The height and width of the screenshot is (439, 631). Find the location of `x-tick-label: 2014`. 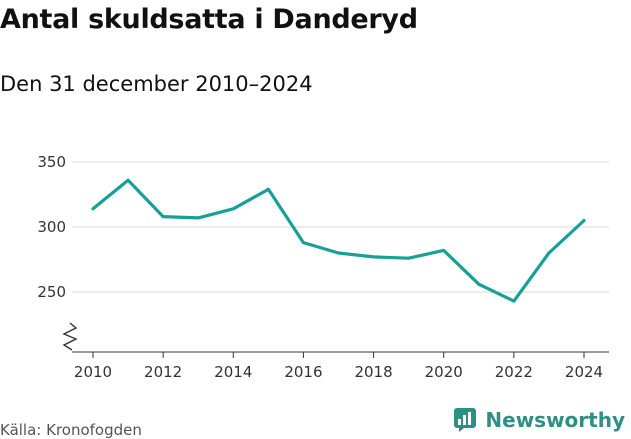

x-tick-label: 2014 is located at coordinates (233, 372).